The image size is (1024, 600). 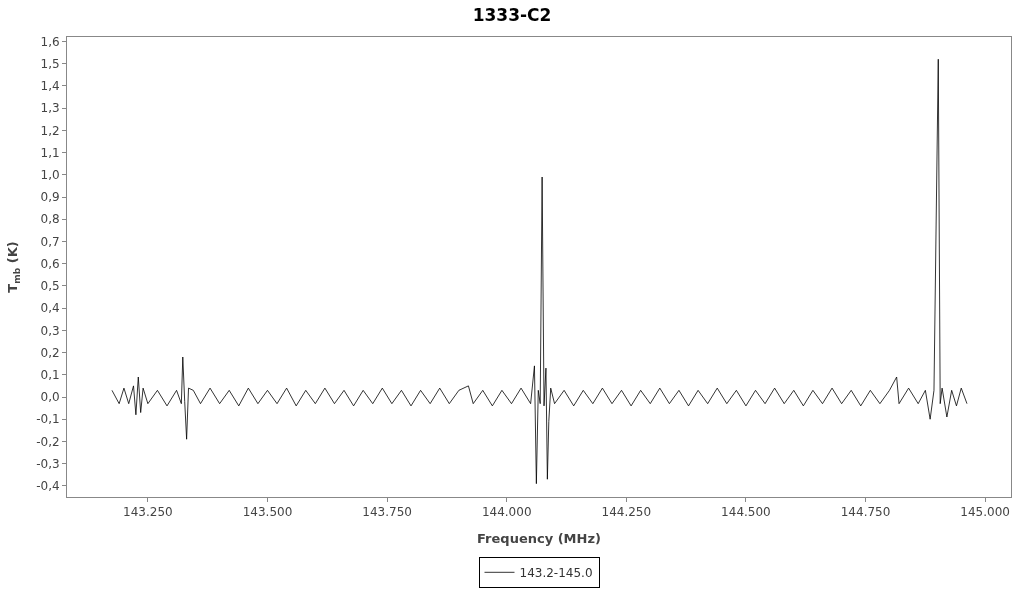 What do you see at coordinates (50, 108) in the screenshot?
I see `y-tick-label: 1,3` at bounding box center [50, 108].